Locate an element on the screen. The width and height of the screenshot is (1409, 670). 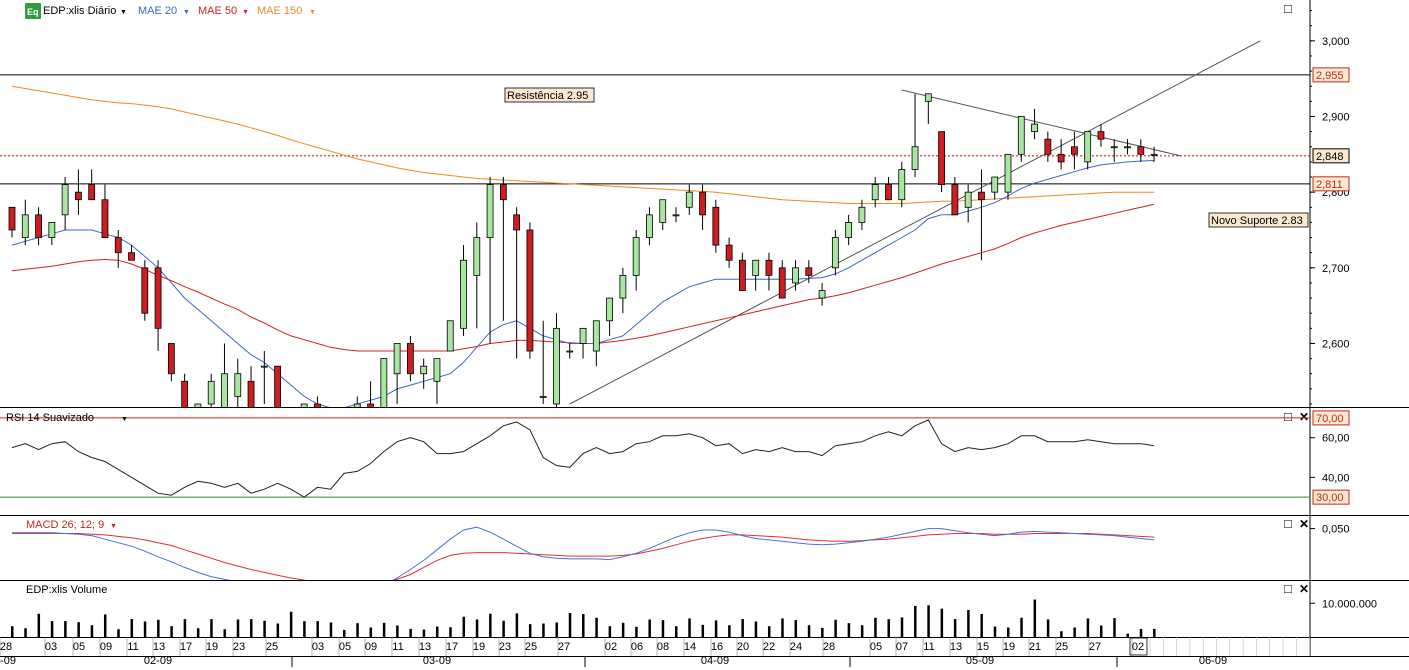
macd-menu-arrow: ▼ is located at coordinates (113, 526).